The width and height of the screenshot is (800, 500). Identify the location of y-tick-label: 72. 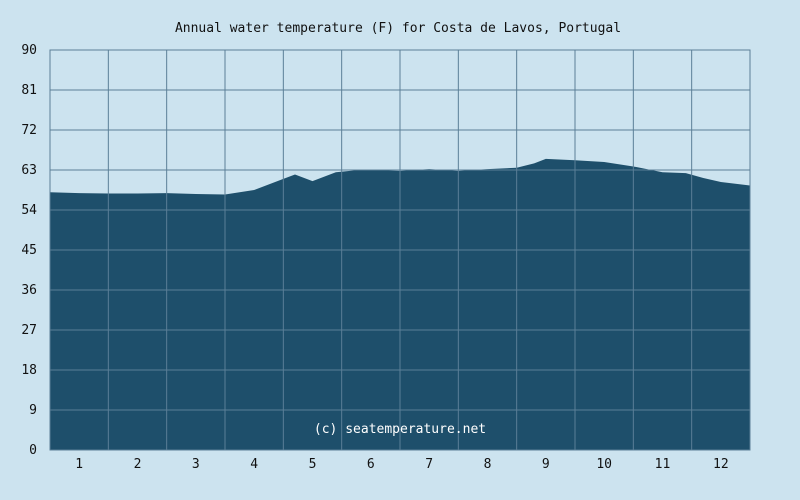
(29, 130).